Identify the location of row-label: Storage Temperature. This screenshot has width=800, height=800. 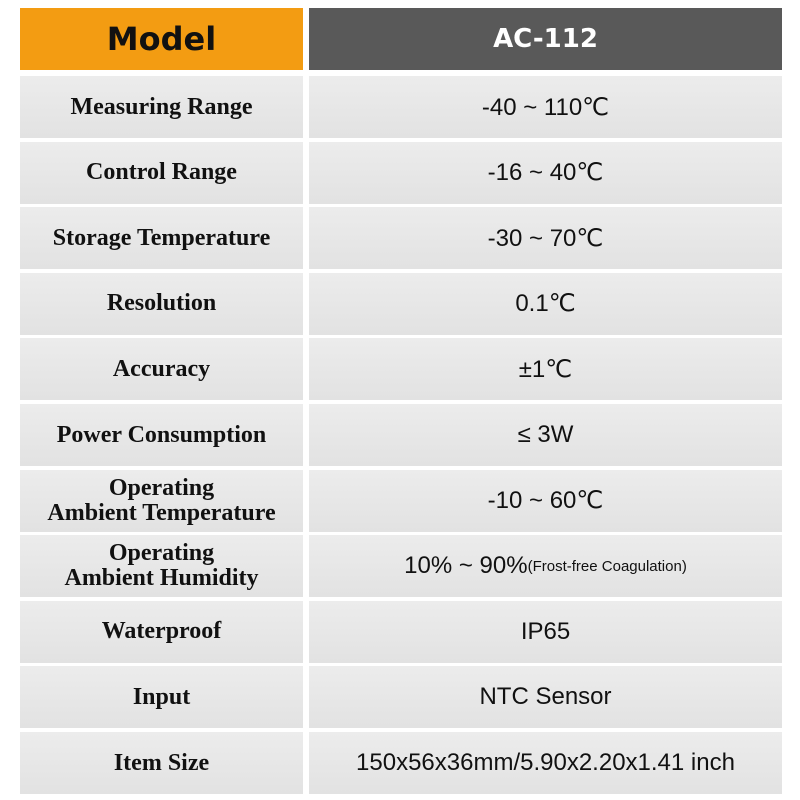
(161, 238).